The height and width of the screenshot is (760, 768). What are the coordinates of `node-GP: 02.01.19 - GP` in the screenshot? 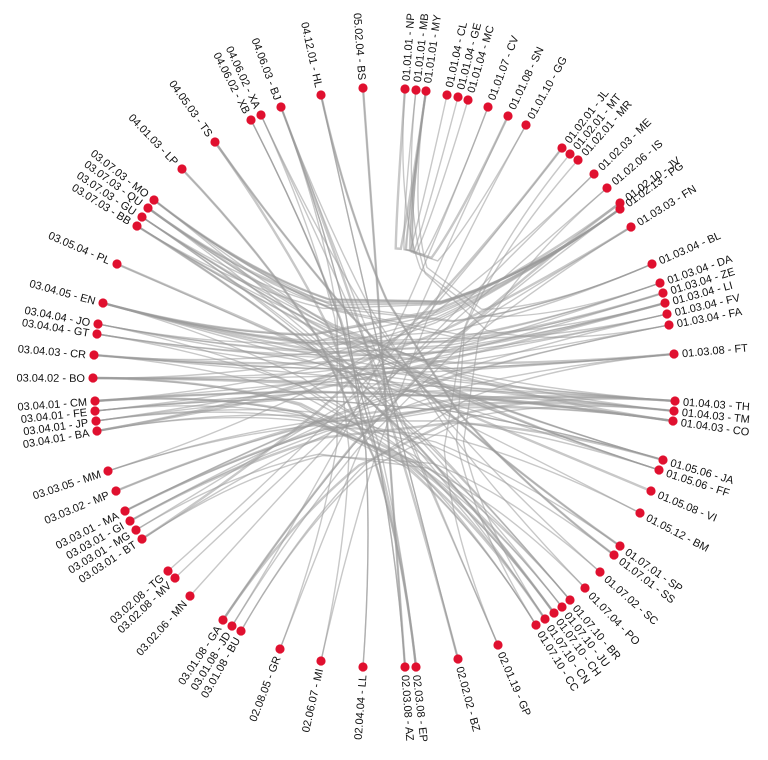 It's located at (513, 679).